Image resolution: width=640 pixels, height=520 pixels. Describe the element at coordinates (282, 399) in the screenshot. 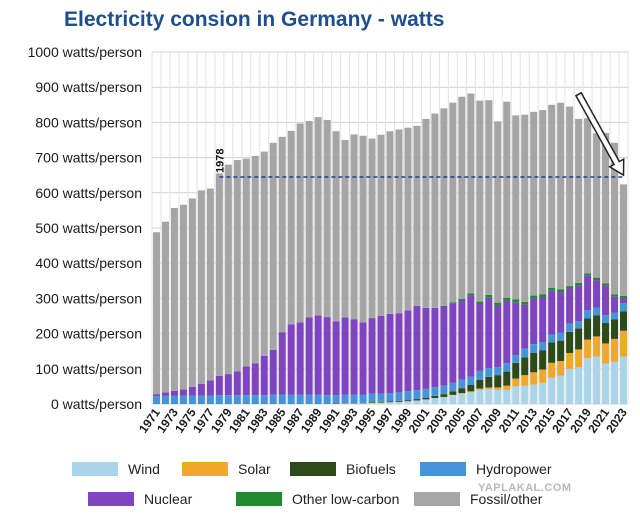

I see `bar-segment-hydropower-1985` at that location.